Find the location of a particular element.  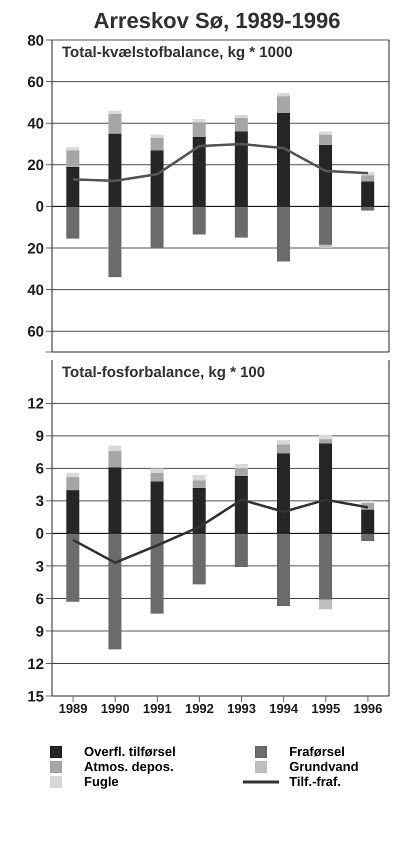

chart-subtitle: Total-kvælstofbalance, kg * 1000 is located at coordinates (177, 52).